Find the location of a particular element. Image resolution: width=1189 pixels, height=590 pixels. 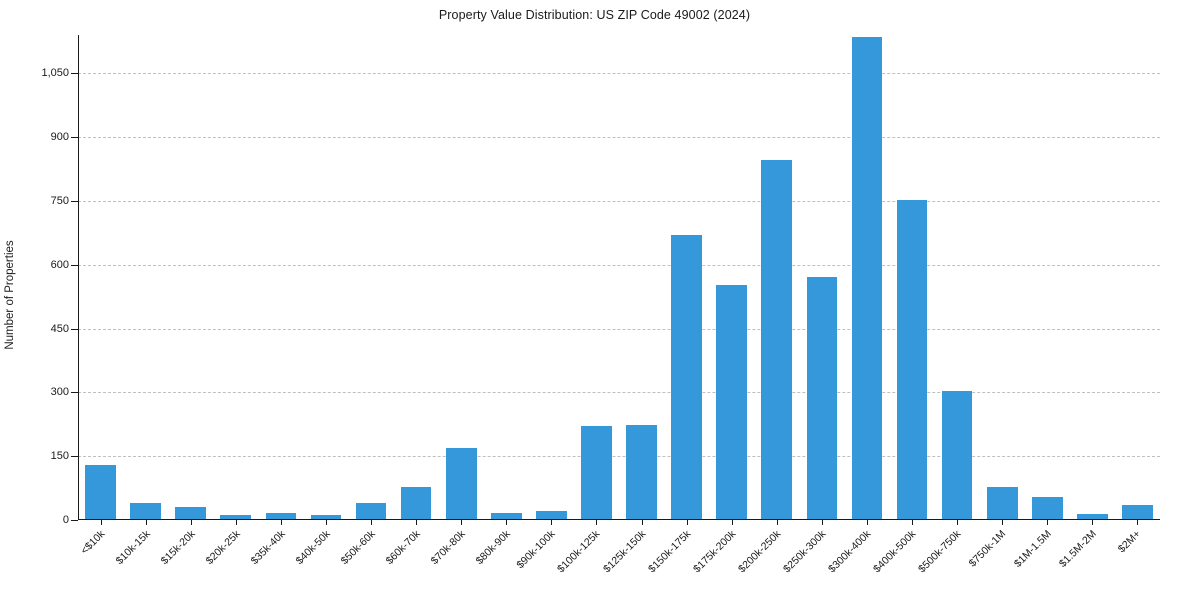

y-tick-label: 0 is located at coordinates (65, 520).